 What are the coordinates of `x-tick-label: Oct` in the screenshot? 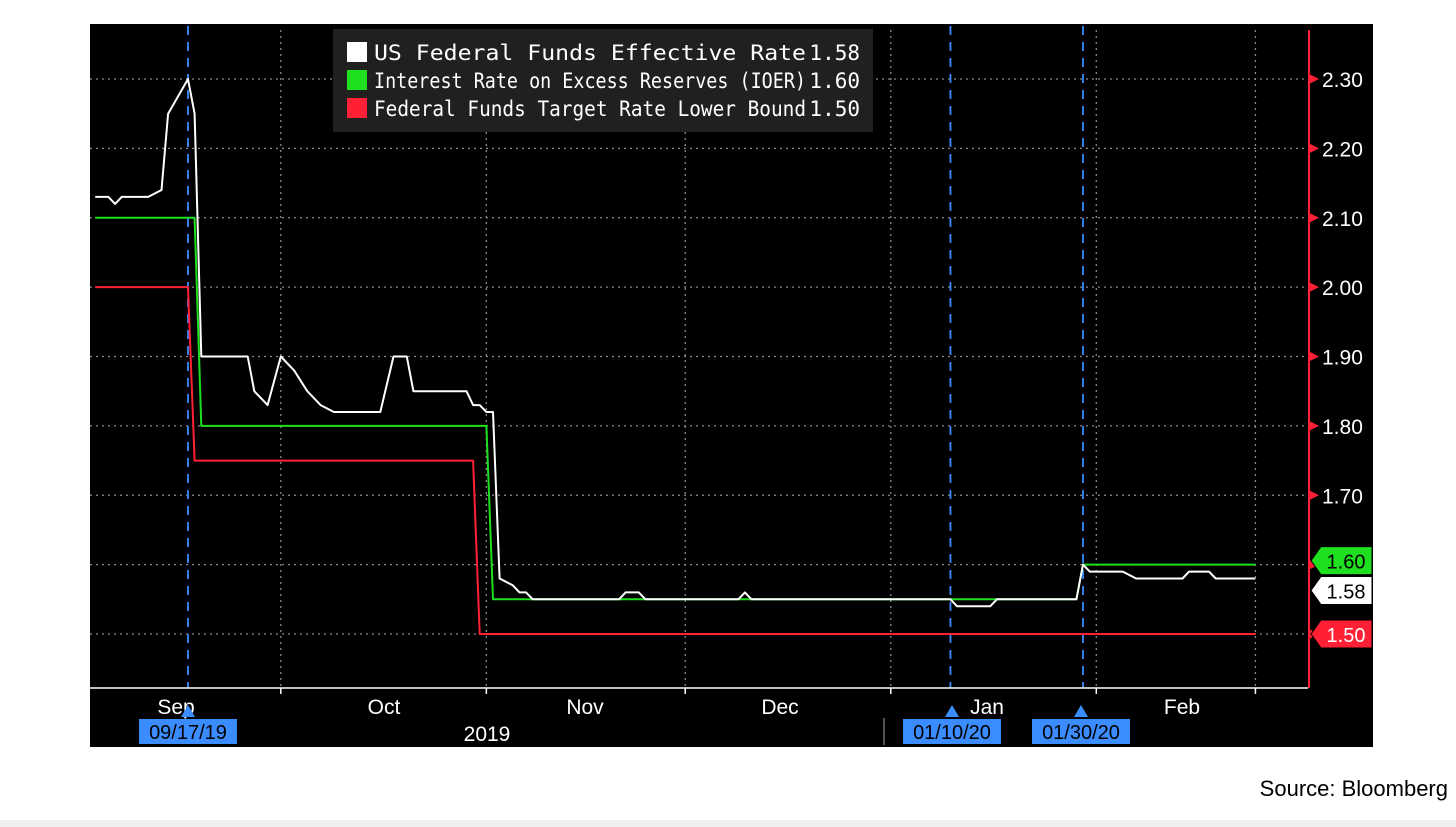 It's located at (384, 707).